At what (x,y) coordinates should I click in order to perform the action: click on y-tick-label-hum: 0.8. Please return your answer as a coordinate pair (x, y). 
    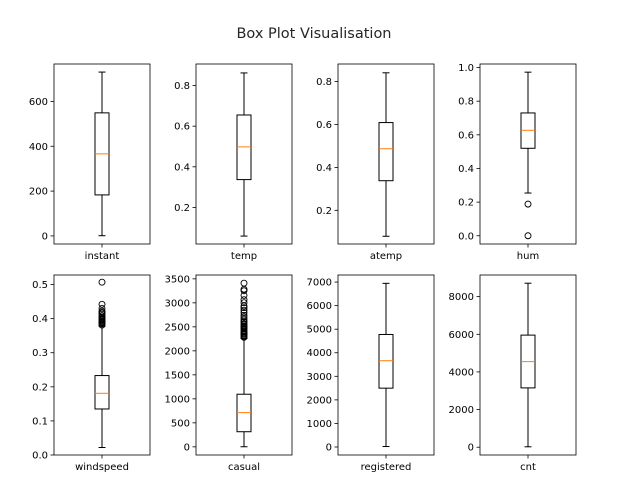
    Looking at the image, I should click on (466, 102).